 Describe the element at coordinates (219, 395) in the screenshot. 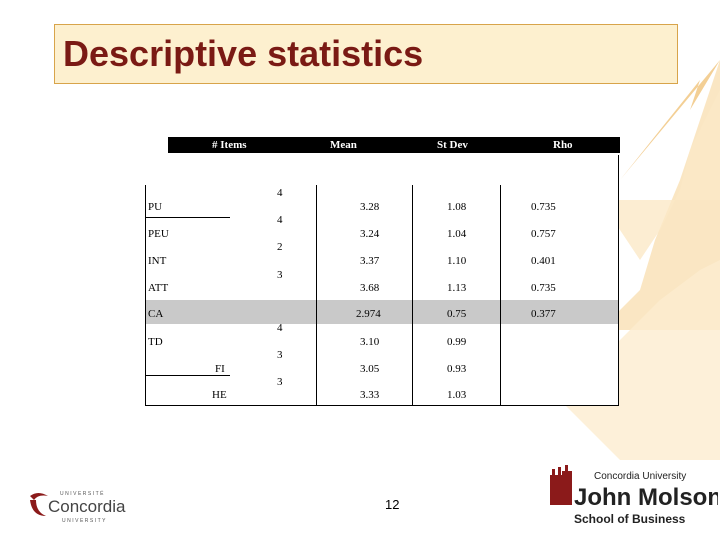

I see `he-label: HE` at that location.